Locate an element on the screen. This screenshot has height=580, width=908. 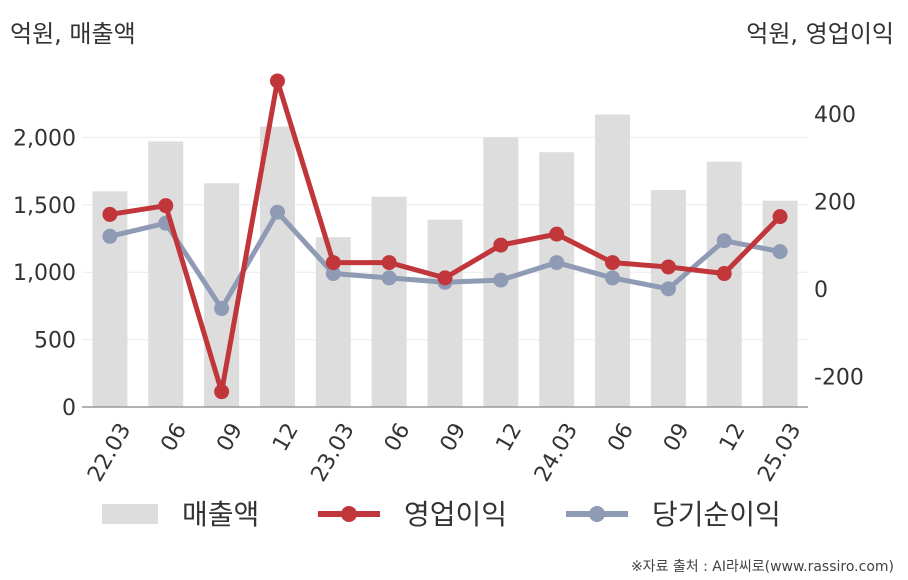
right-tick-label: 0 is located at coordinates (821, 290).